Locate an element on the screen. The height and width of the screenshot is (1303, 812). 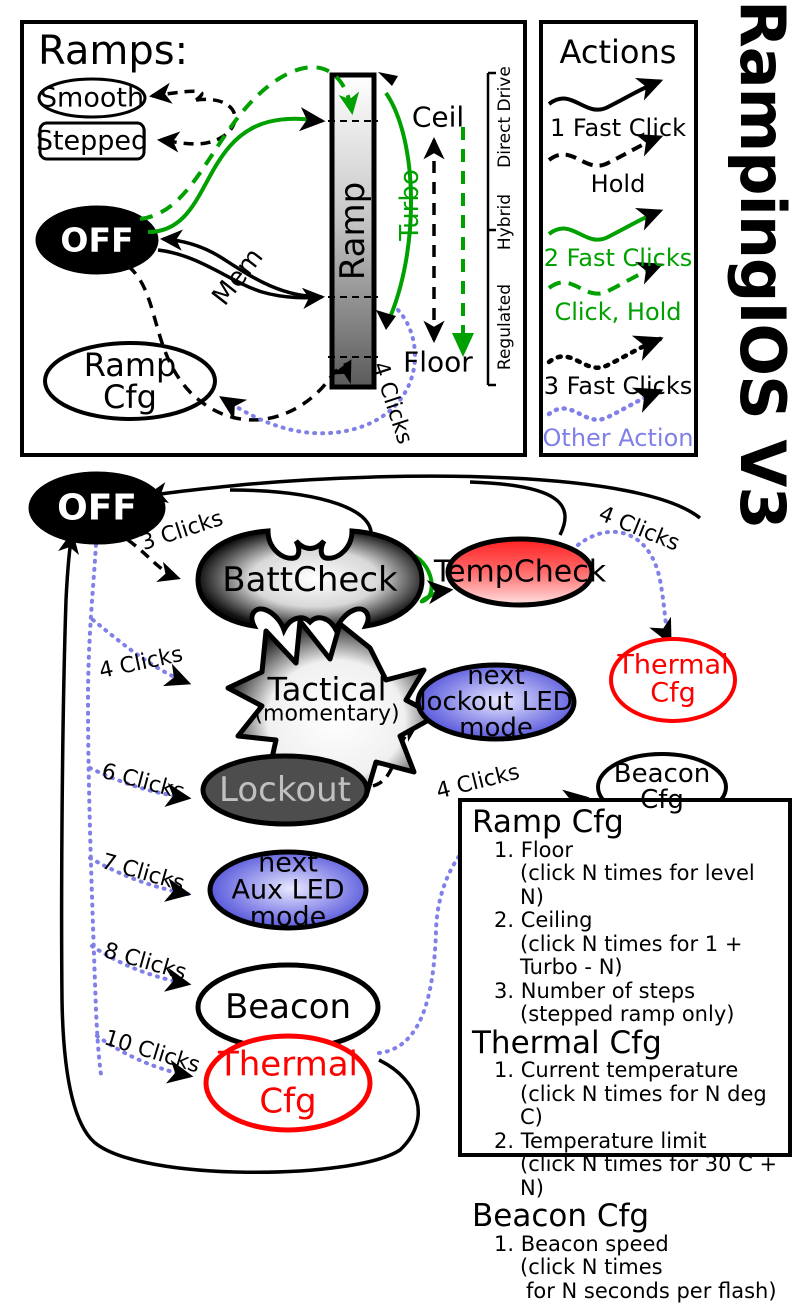
edge-4-clicks-tactical is located at coordinates (141, 652).